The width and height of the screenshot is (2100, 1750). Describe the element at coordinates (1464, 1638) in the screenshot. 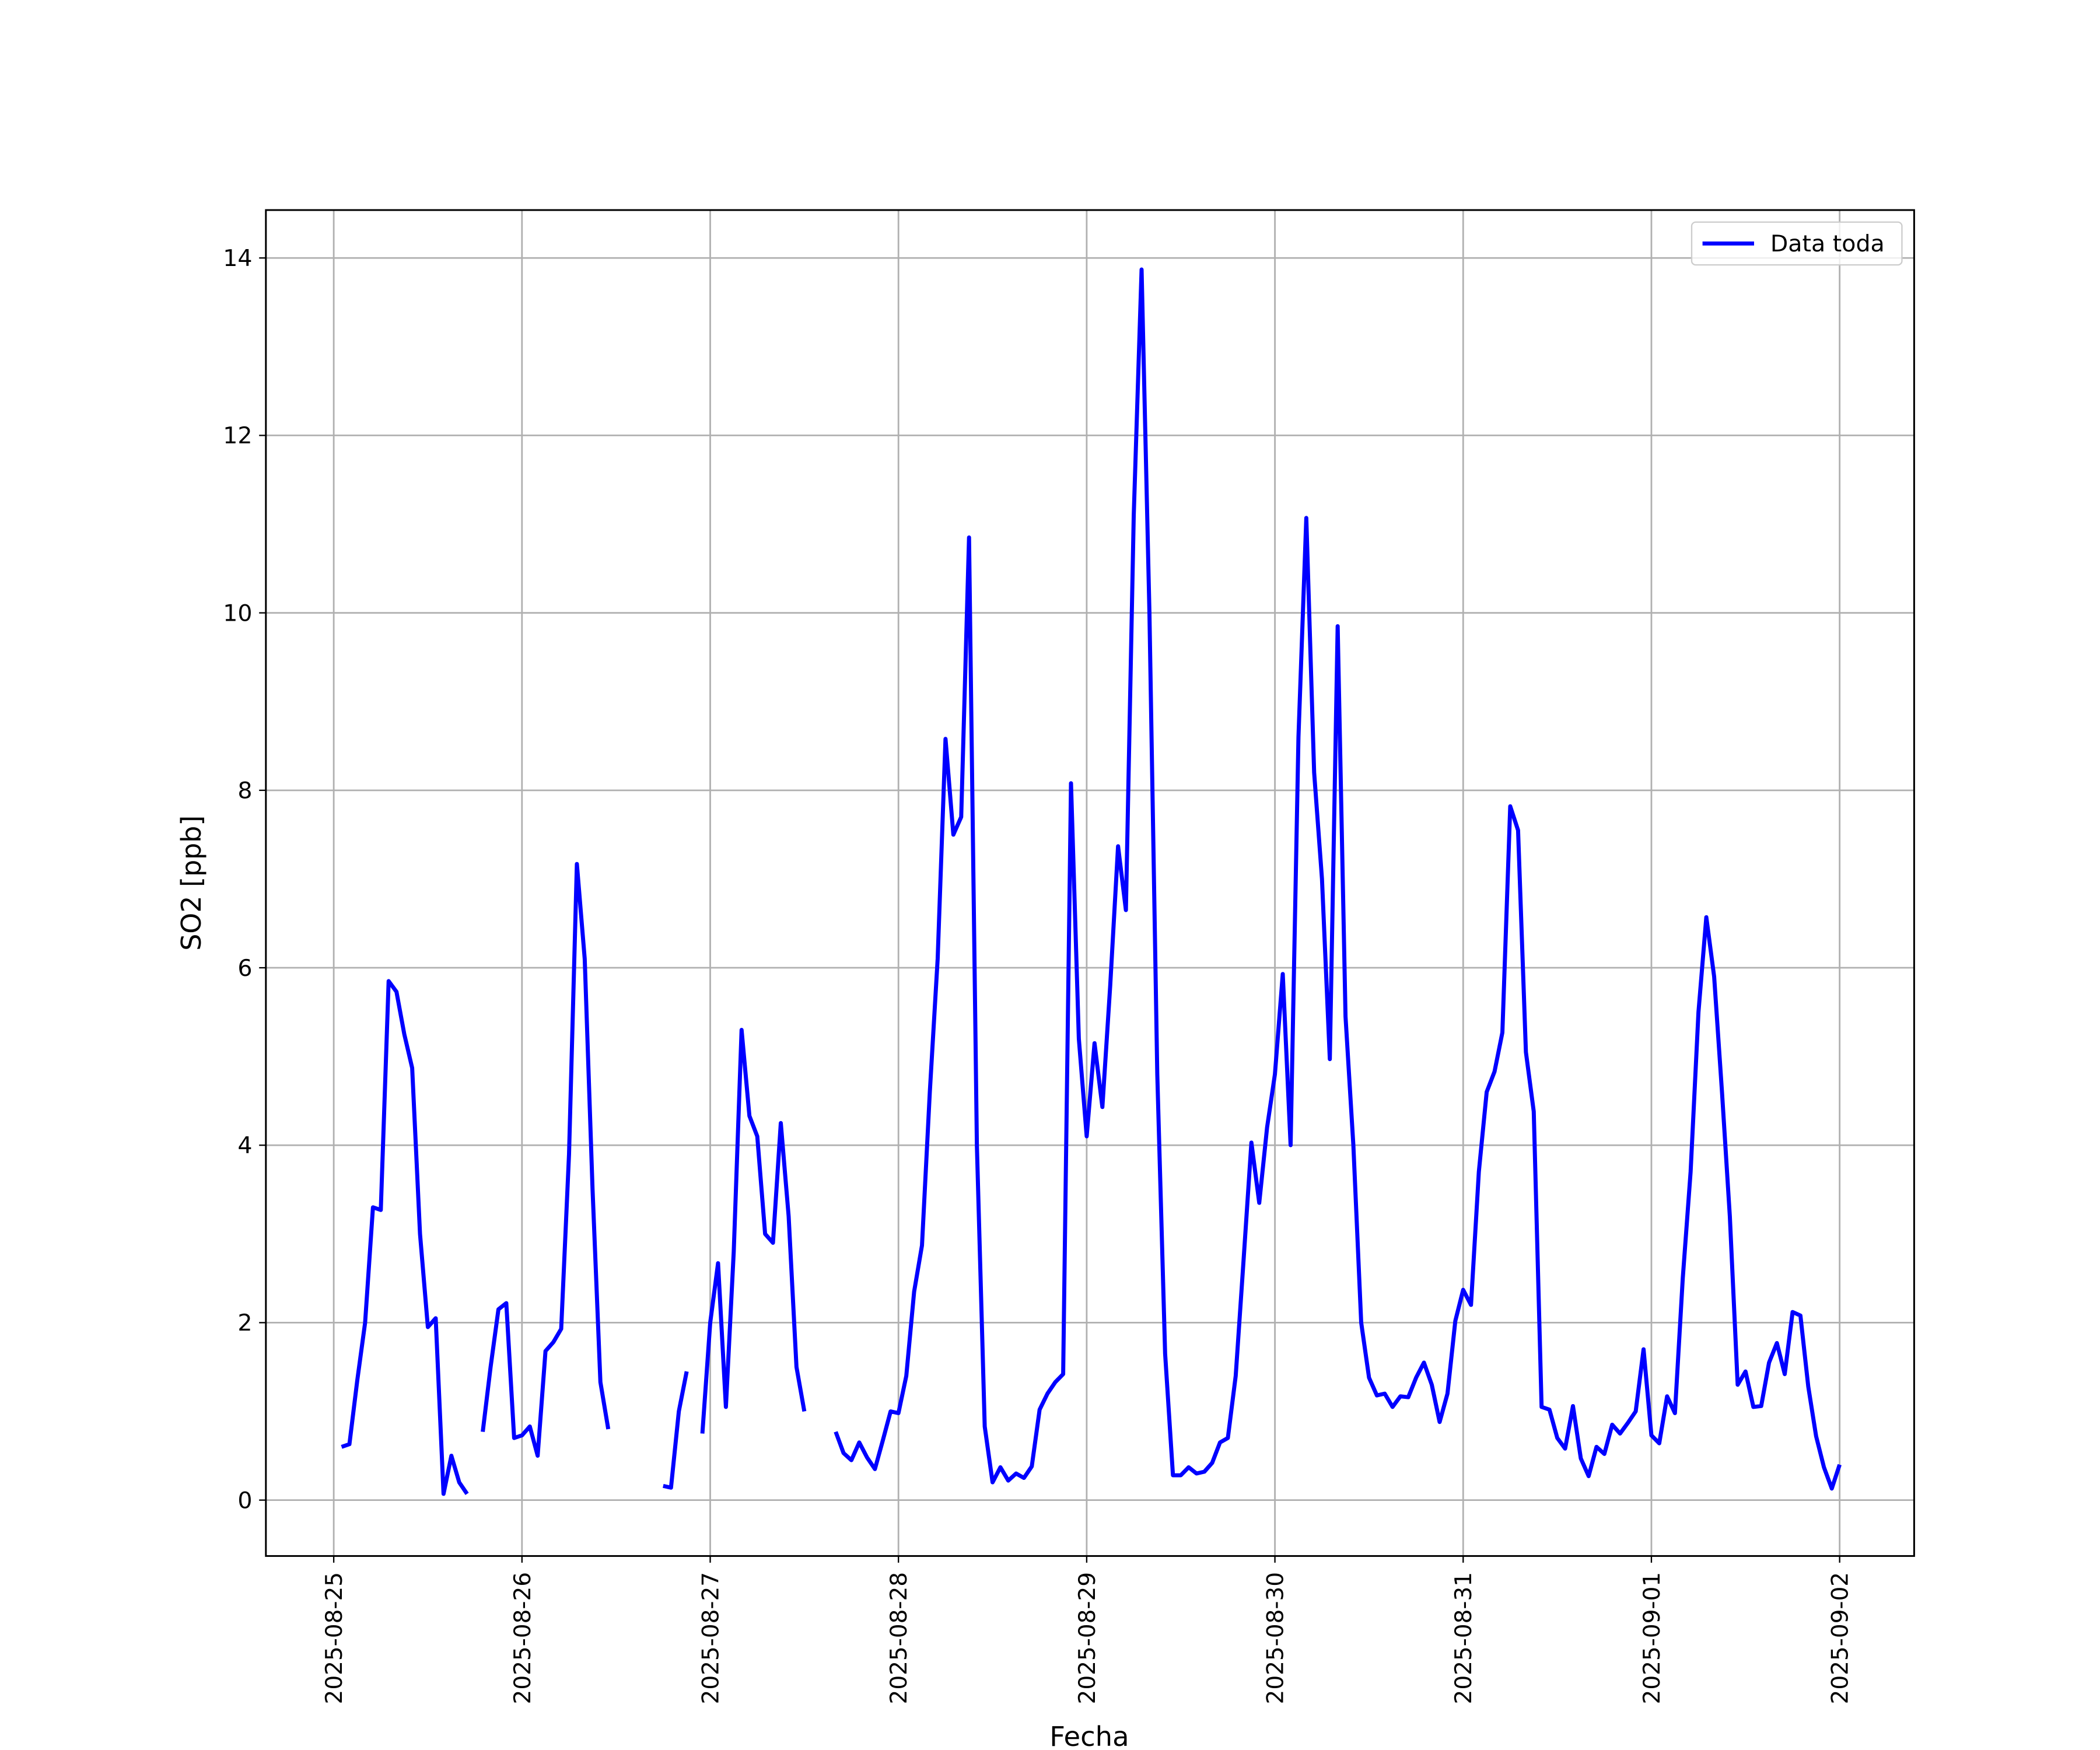

I see `x-tick-label: 2025-08-31` at that location.